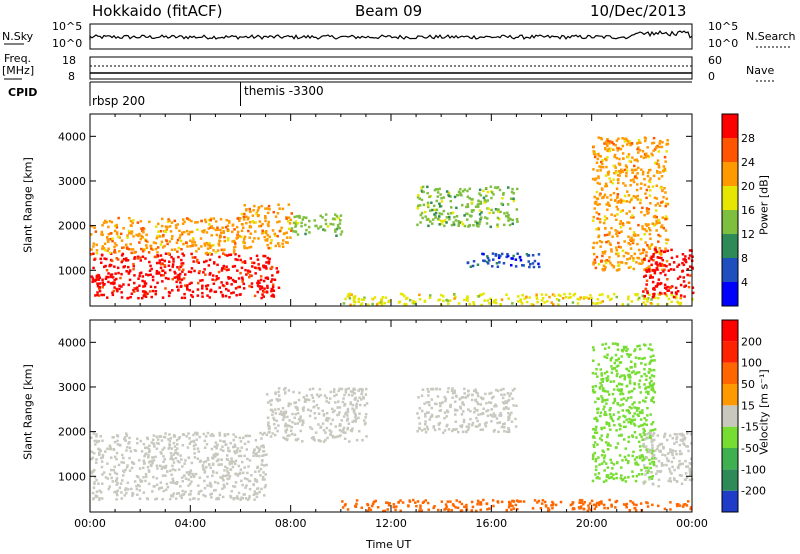 The height and width of the screenshot is (554, 800). I want to click on nsky-trace, so click(391, 35).